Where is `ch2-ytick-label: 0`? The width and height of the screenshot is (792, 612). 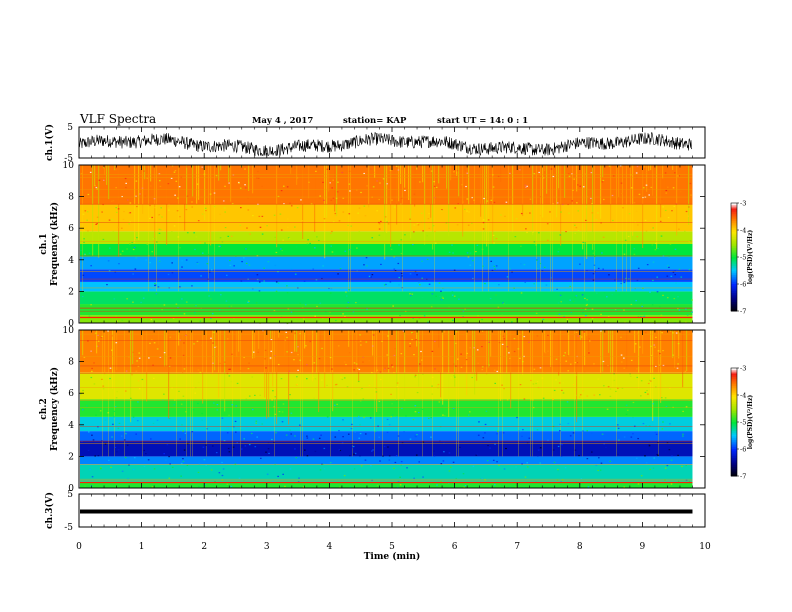 ch2-ytick-label: 0 is located at coordinates (71, 489).